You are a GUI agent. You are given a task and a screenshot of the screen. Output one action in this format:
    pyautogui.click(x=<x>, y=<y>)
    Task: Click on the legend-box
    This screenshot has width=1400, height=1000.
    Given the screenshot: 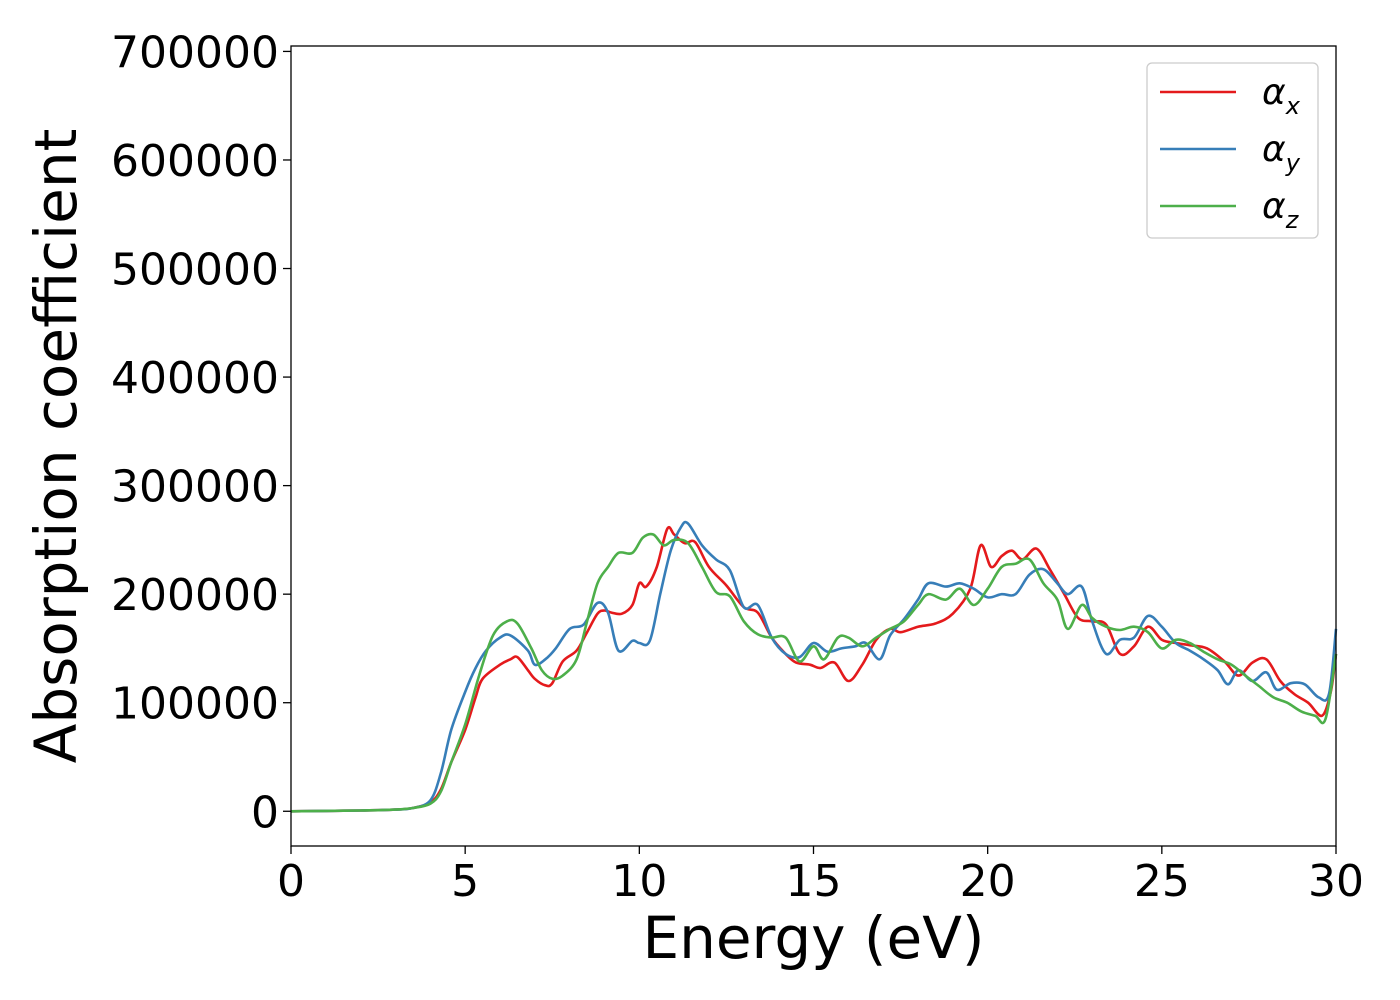 What is the action you would take?
    pyautogui.click(x=1232, y=150)
    